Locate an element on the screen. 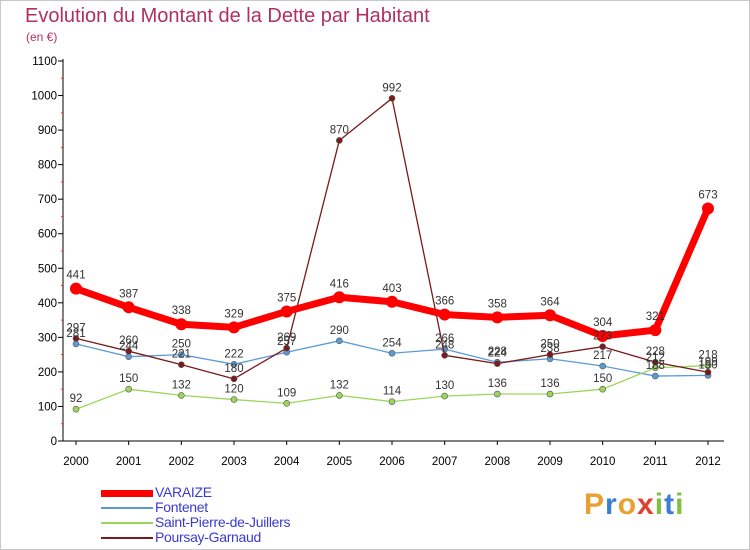 The image size is (750, 550). data-label: 244 is located at coordinates (129, 347).